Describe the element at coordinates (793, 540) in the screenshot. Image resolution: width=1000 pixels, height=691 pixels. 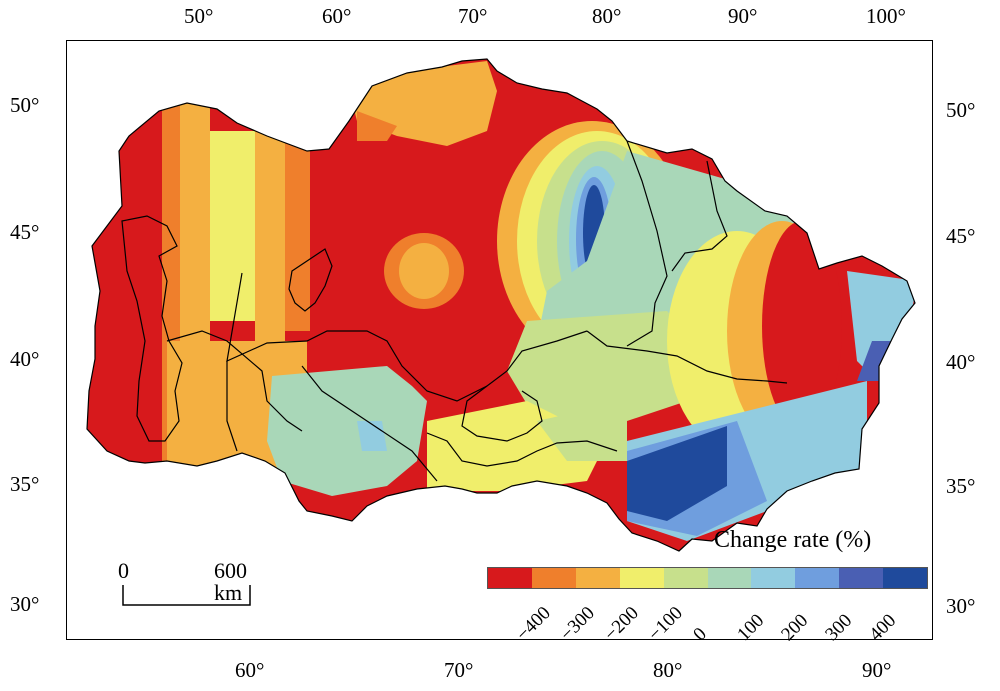
I see `legend-title: Change rate (%)` at that location.